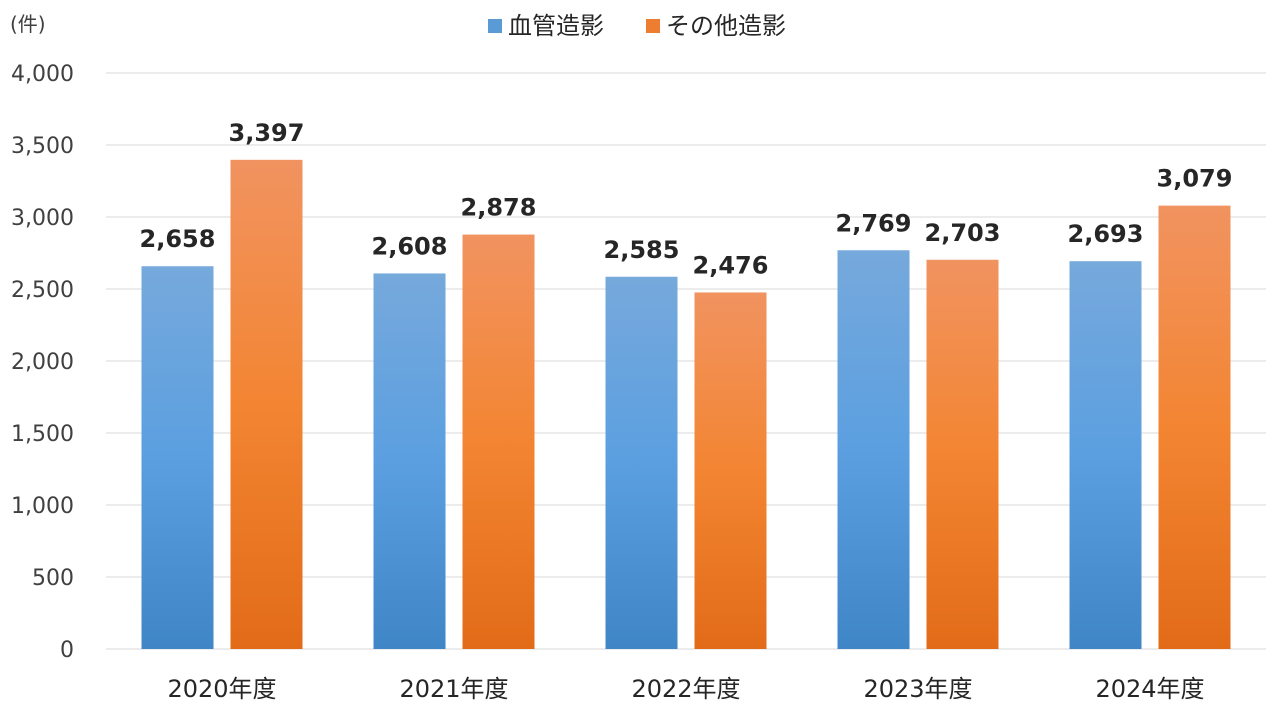 The image size is (1280, 720). I want to click on x-axis-category-labels: 2020年度 2021年度 2022年度 2023年度 2024年度, so click(685, 689).